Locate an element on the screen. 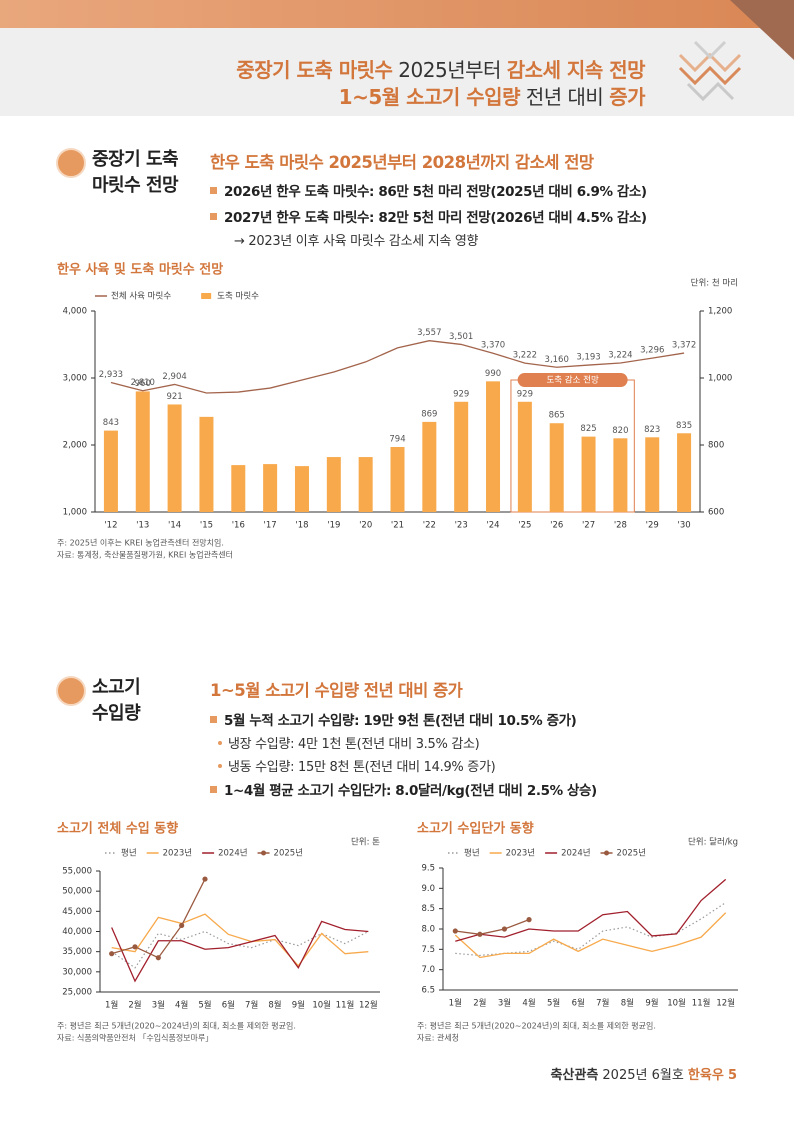 The width and height of the screenshot is (794, 1123). annotation-pill is located at coordinates (572, 380).